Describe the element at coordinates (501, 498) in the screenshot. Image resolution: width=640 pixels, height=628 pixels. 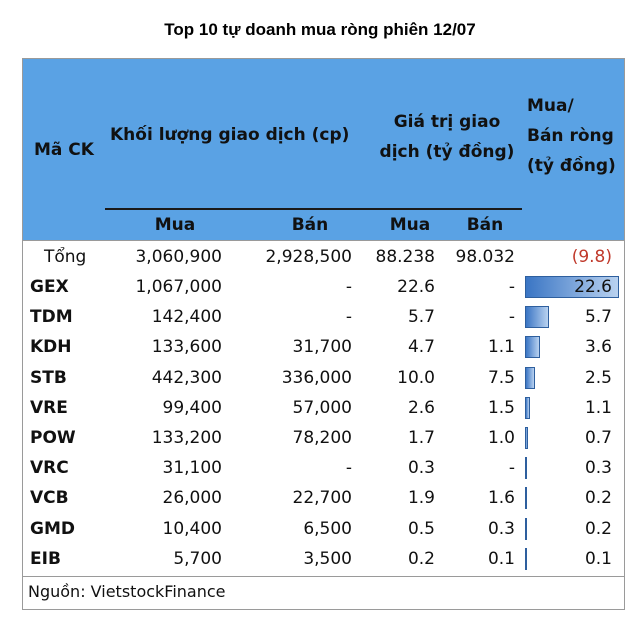
I see `row-val-sell: 1.6` at that location.